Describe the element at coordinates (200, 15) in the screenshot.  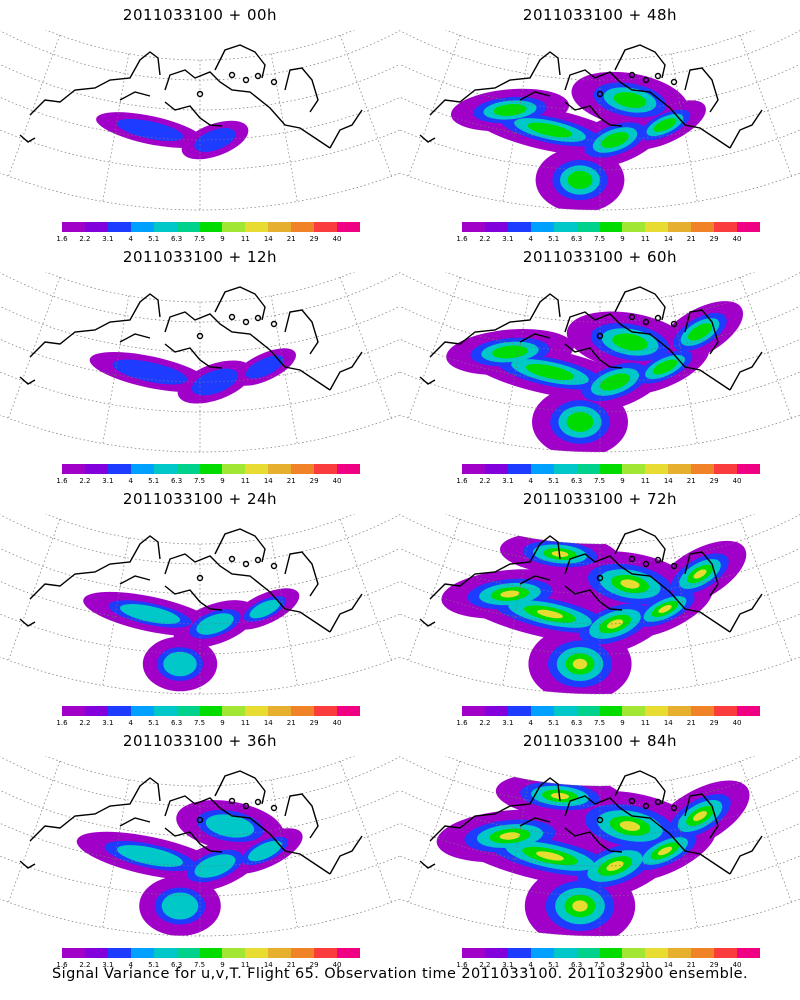
I see `panel-title: 2011033100 + 00h` at that location.